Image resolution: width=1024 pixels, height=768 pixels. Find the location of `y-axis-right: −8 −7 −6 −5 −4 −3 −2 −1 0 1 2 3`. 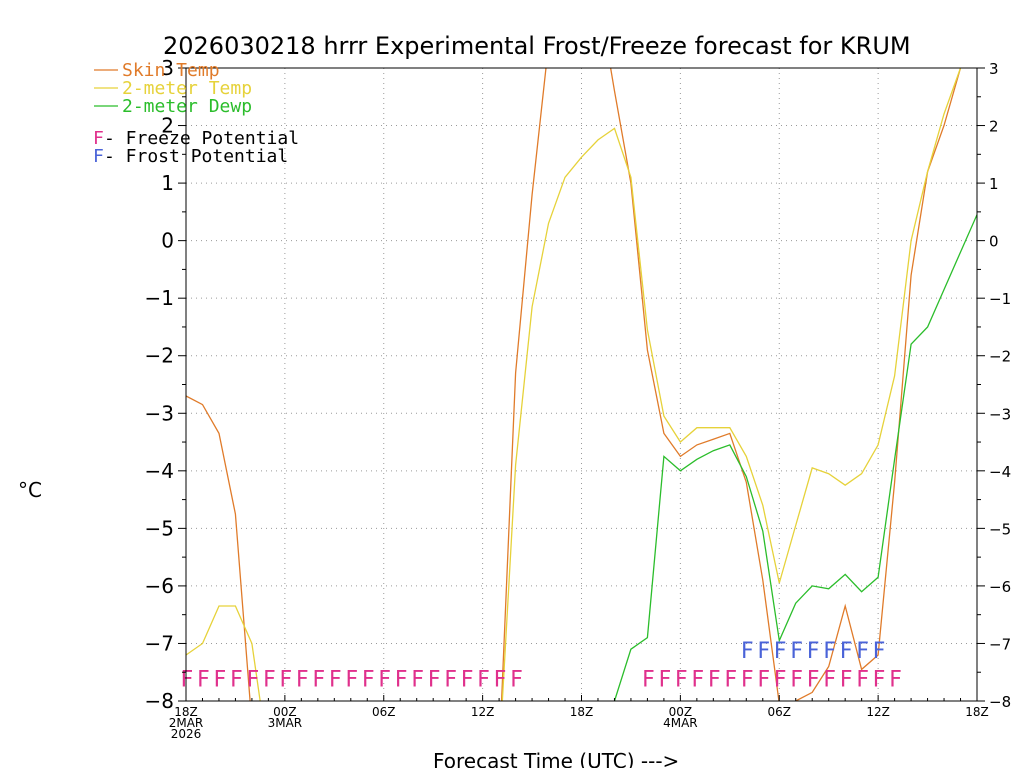

y-axis-right: −8 −7 −6 −5 −4 −3 −2 −1 0 1 2 3 is located at coordinates (994, 385).